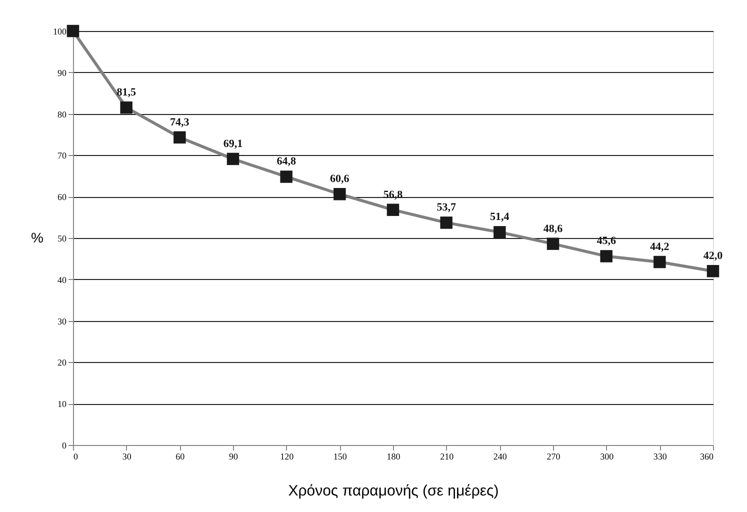 This screenshot has height=512, width=747. I want to click on y-tick-label: 30, so click(62, 321).